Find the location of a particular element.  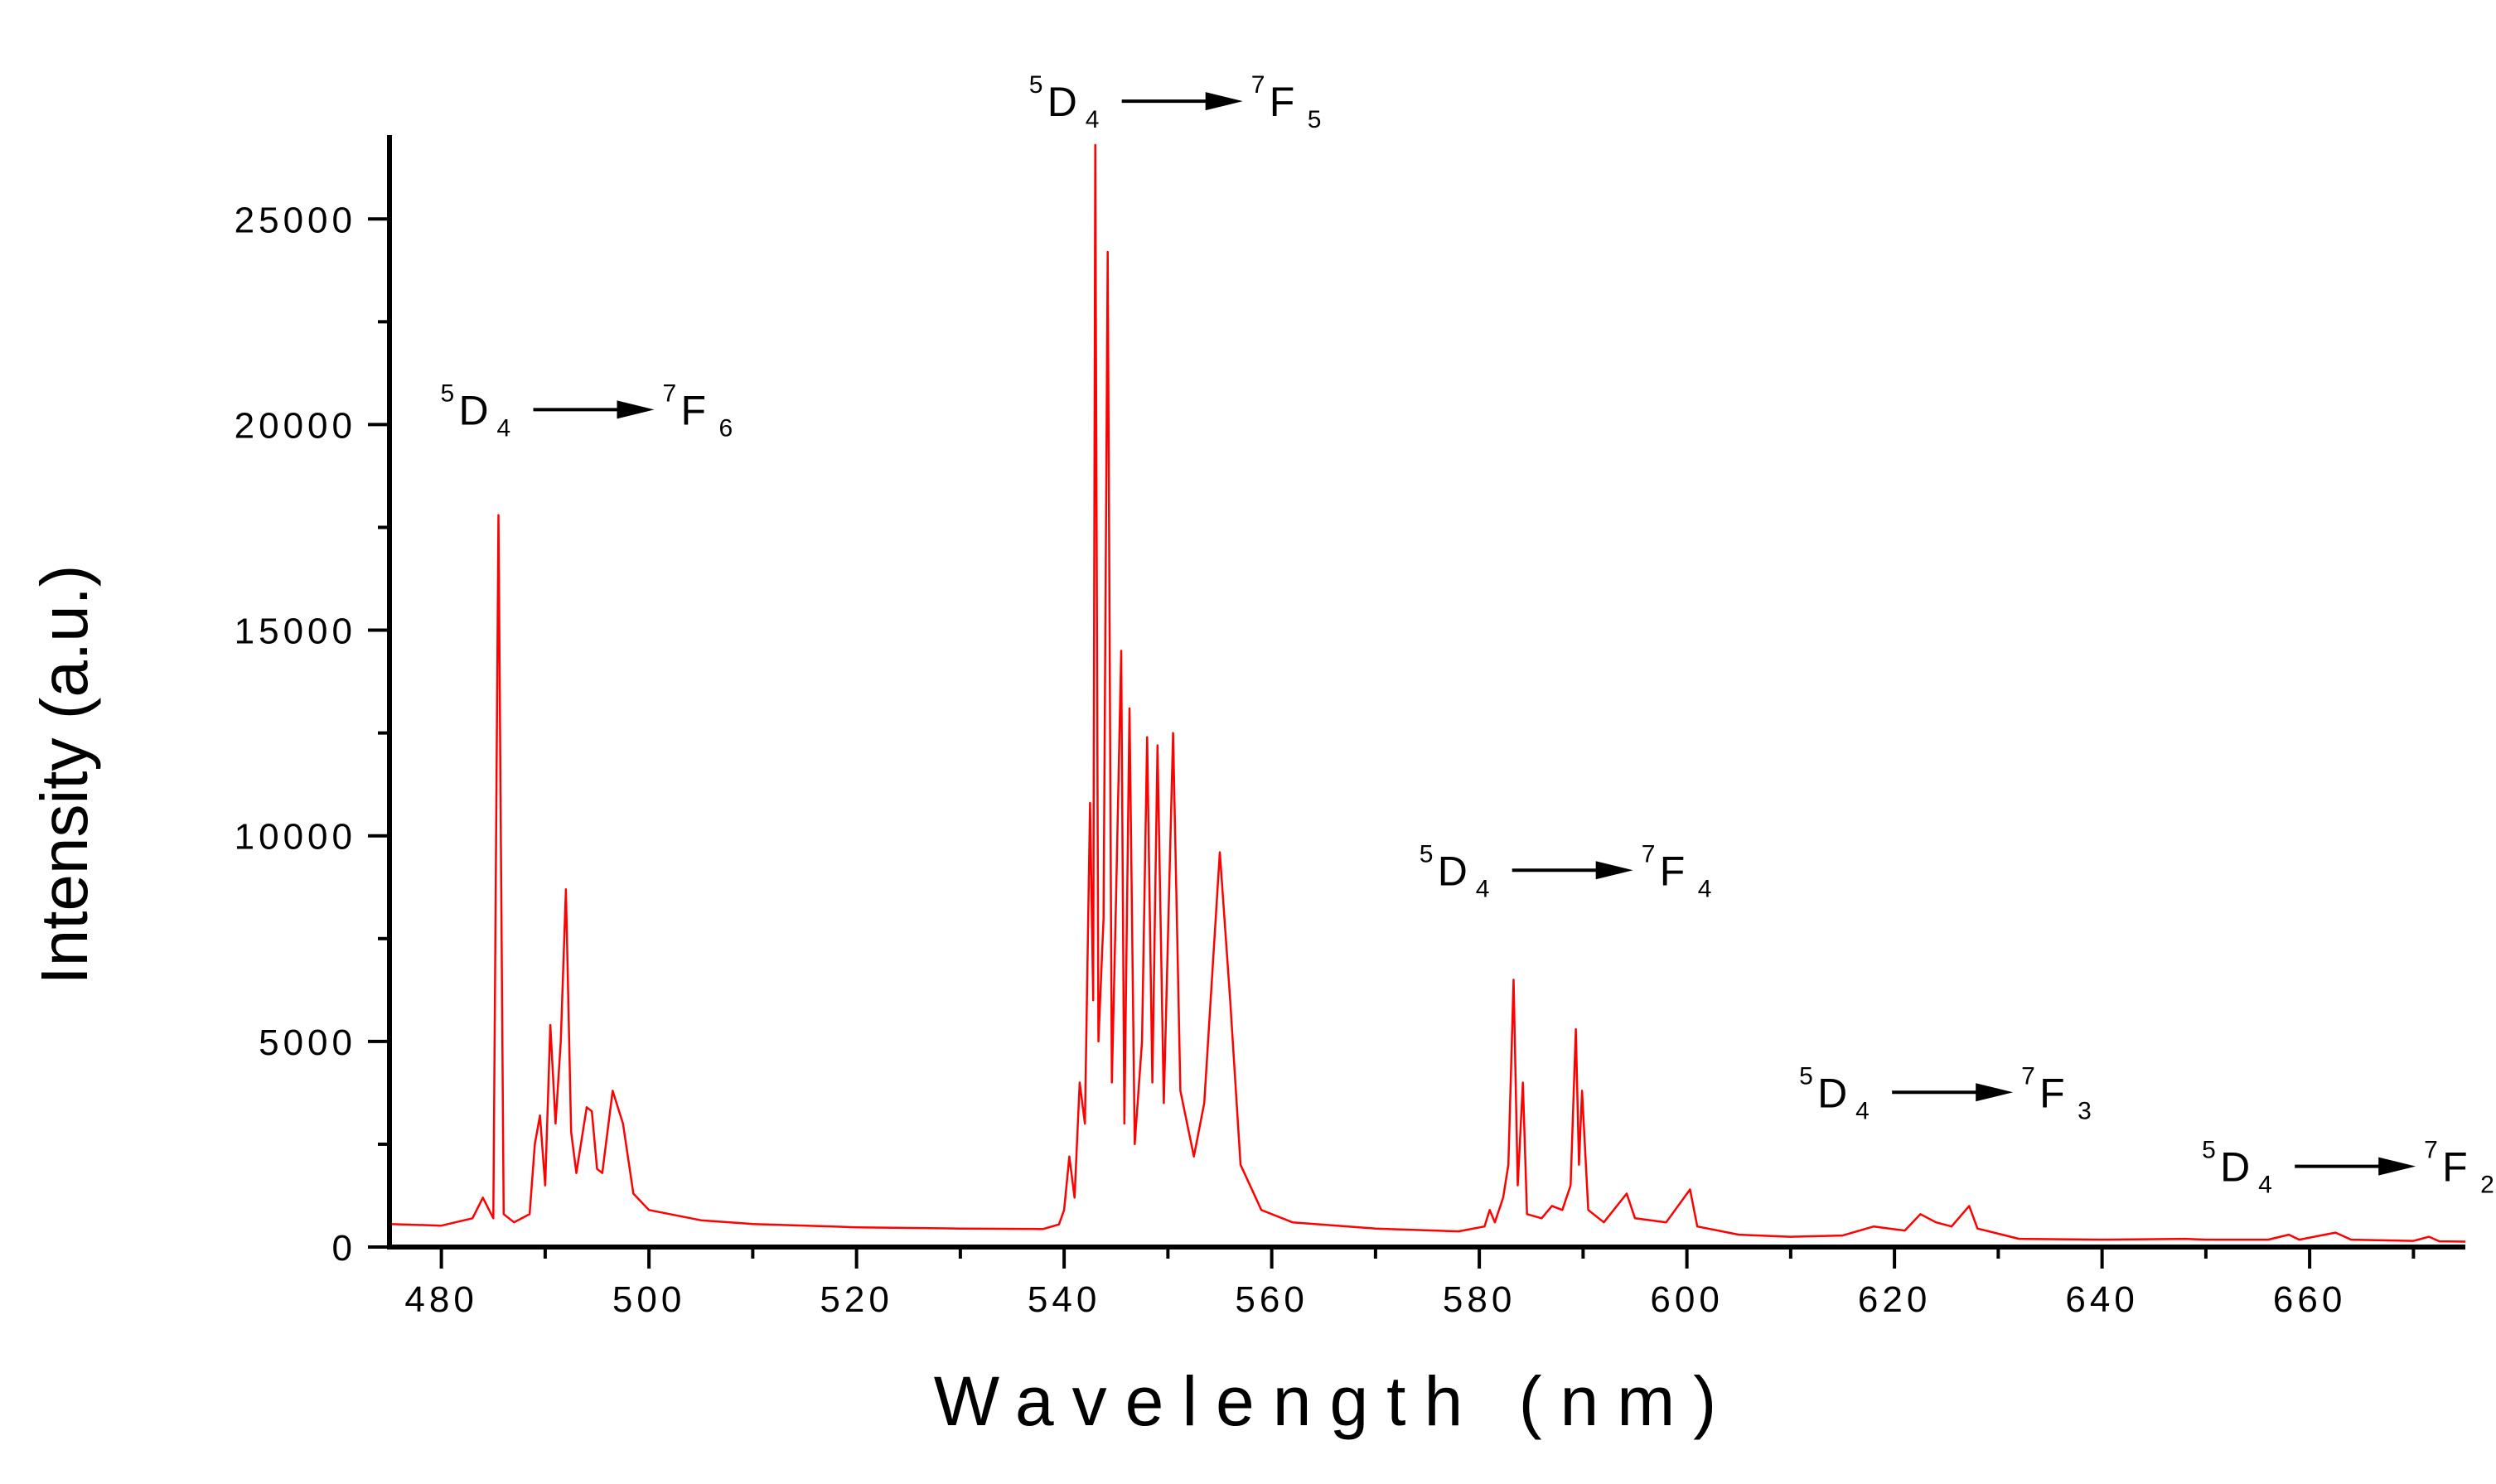

x-tick-label: 540 is located at coordinates (1064, 1299).